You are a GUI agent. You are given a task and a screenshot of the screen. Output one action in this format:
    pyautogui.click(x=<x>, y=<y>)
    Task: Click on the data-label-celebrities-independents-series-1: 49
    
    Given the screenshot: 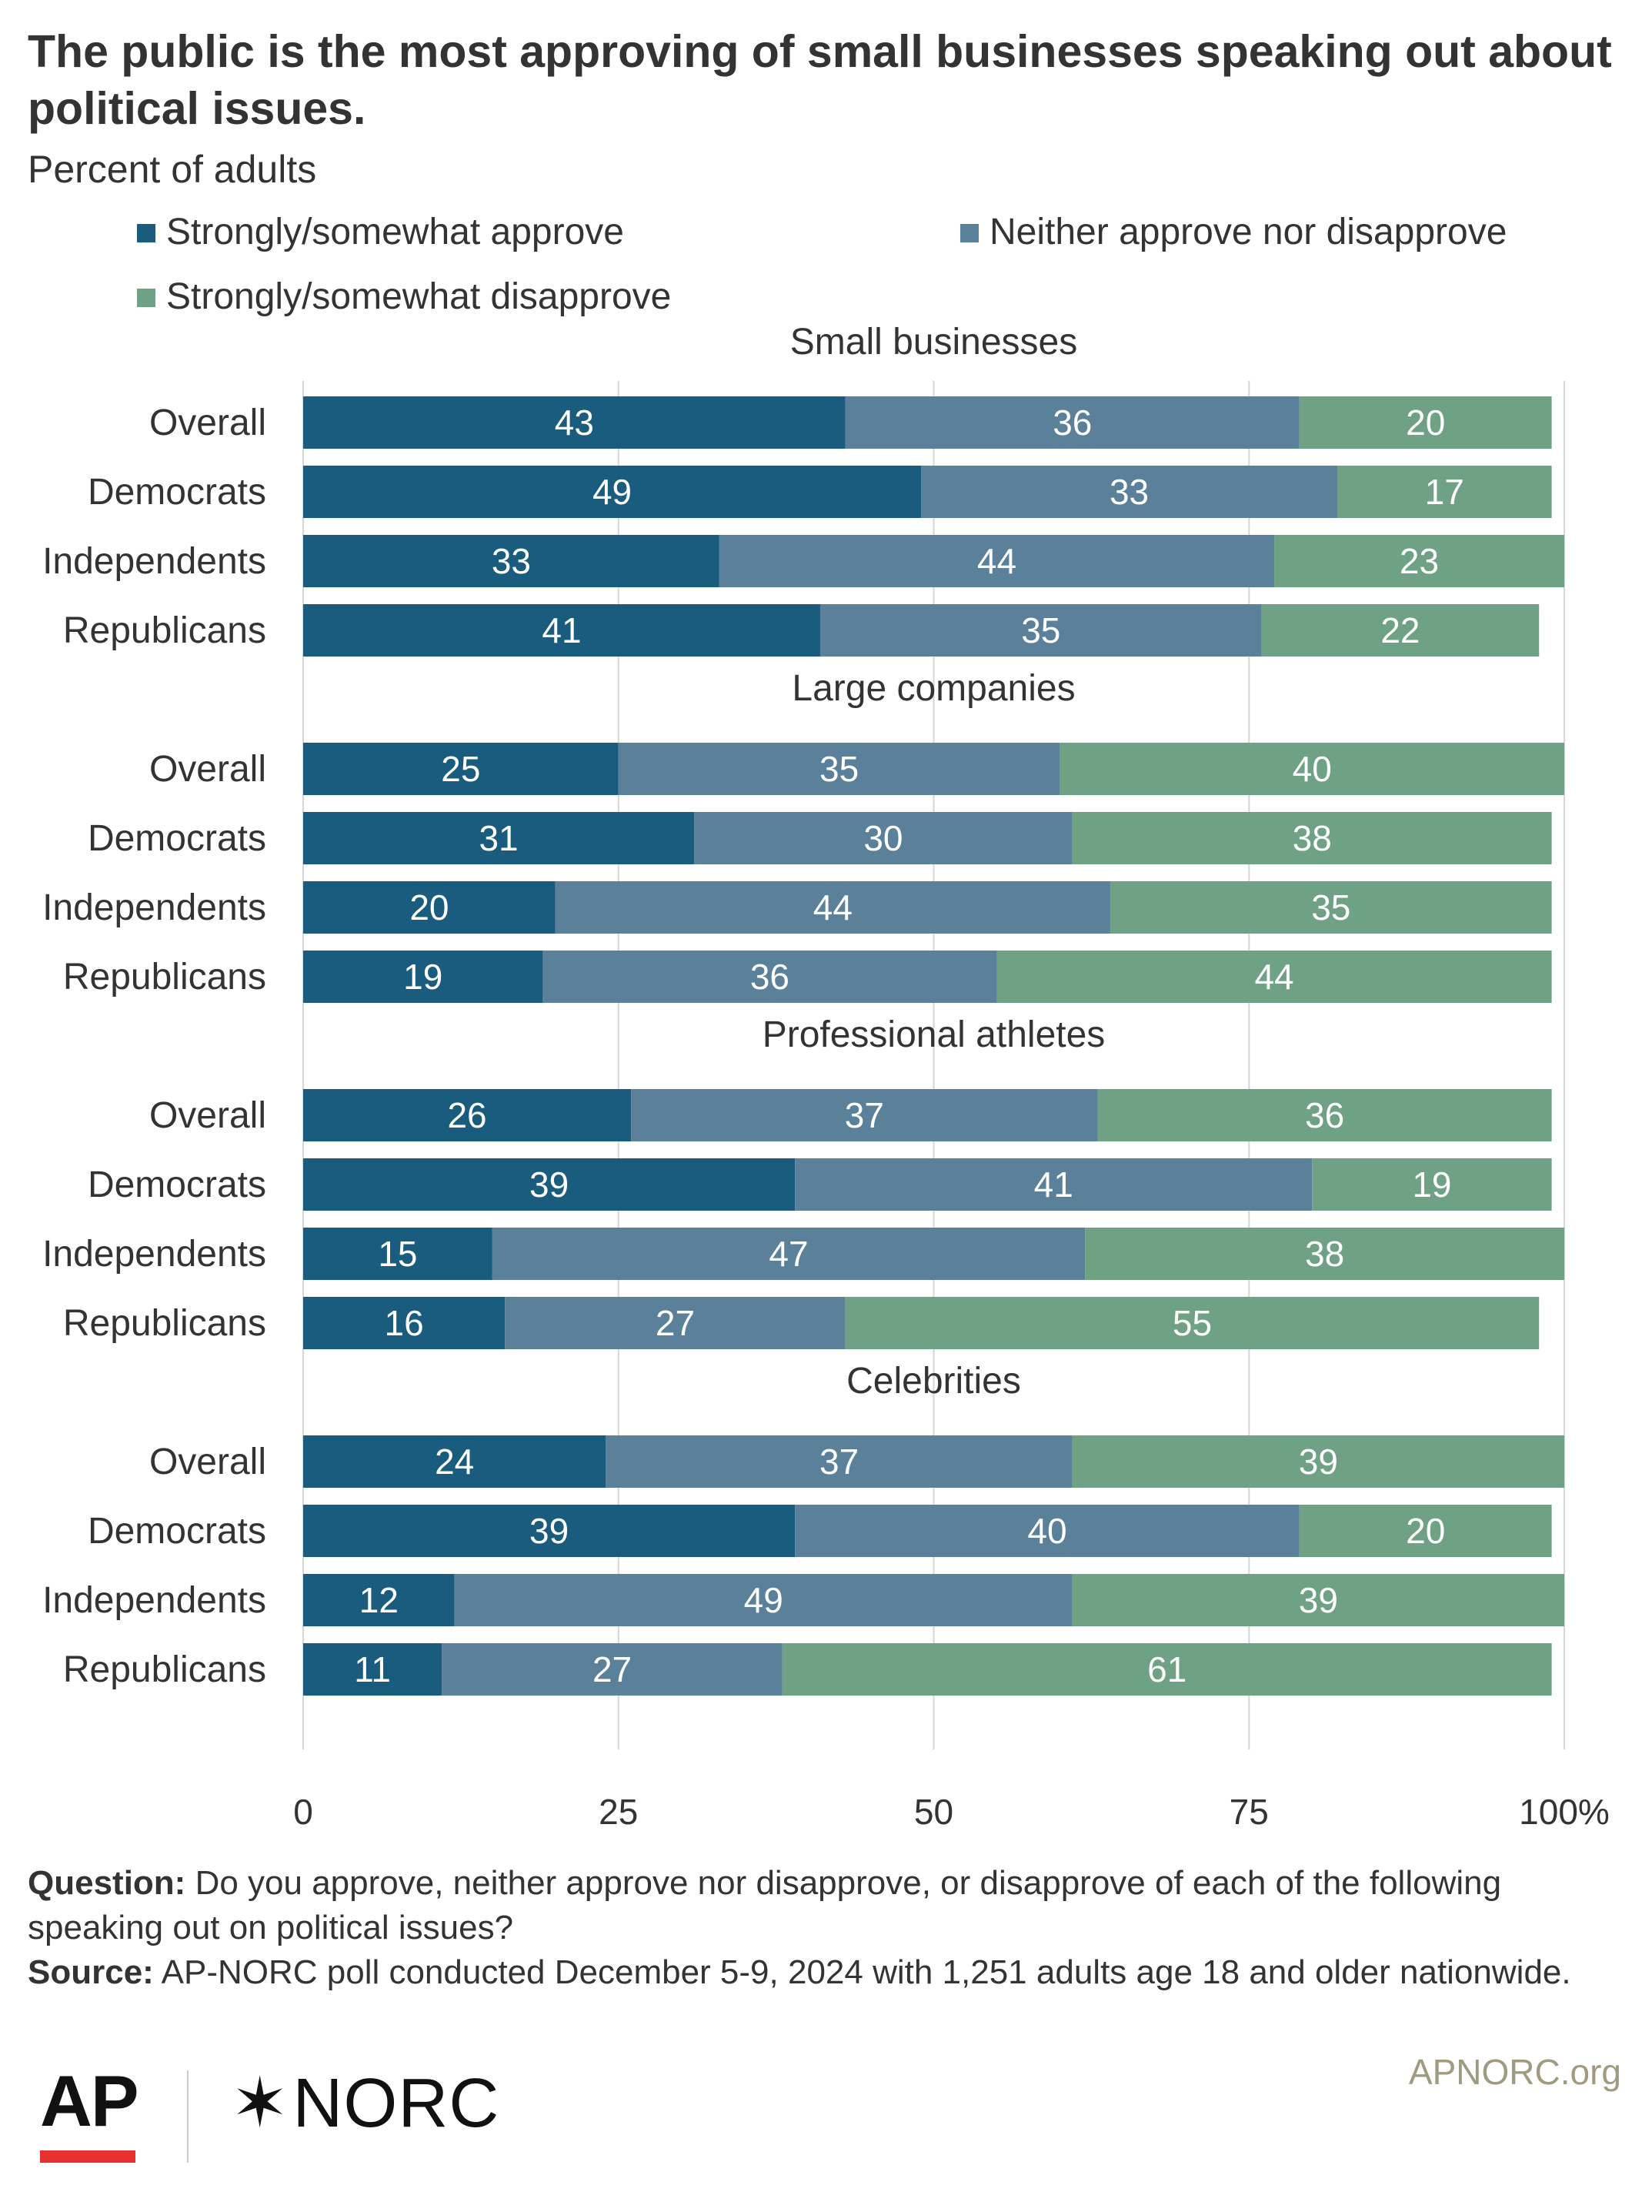 What is the action you would take?
    pyautogui.click(x=763, y=1600)
    